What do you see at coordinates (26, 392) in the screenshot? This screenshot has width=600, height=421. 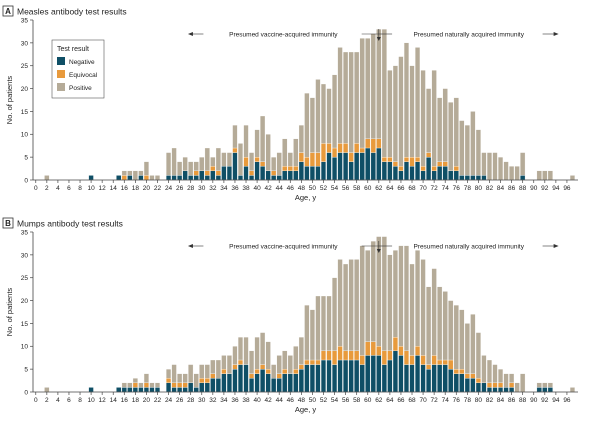 I see `y-tick-label: 0` at bounding box center [26, 392].